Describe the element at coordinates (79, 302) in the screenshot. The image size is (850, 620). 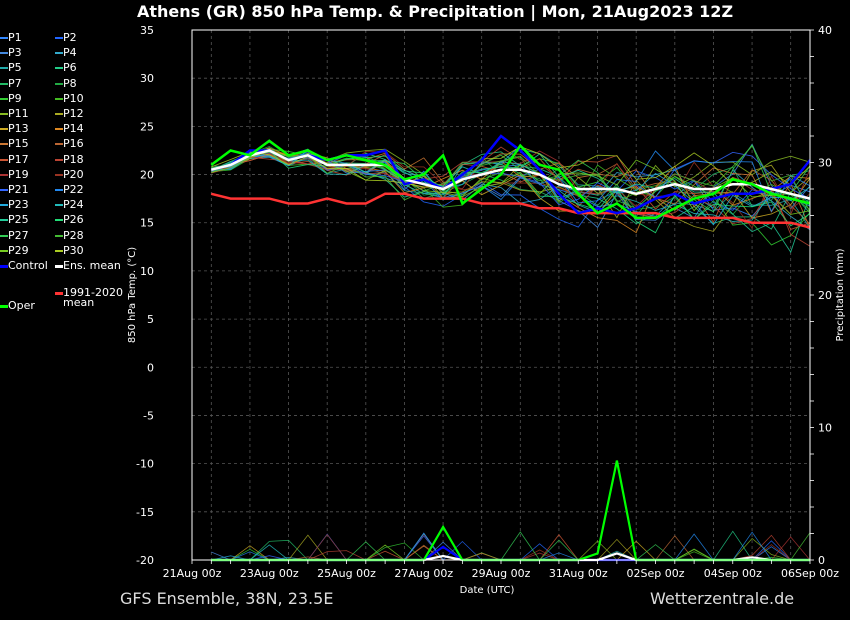
I see `legend-label: mean` at that location.